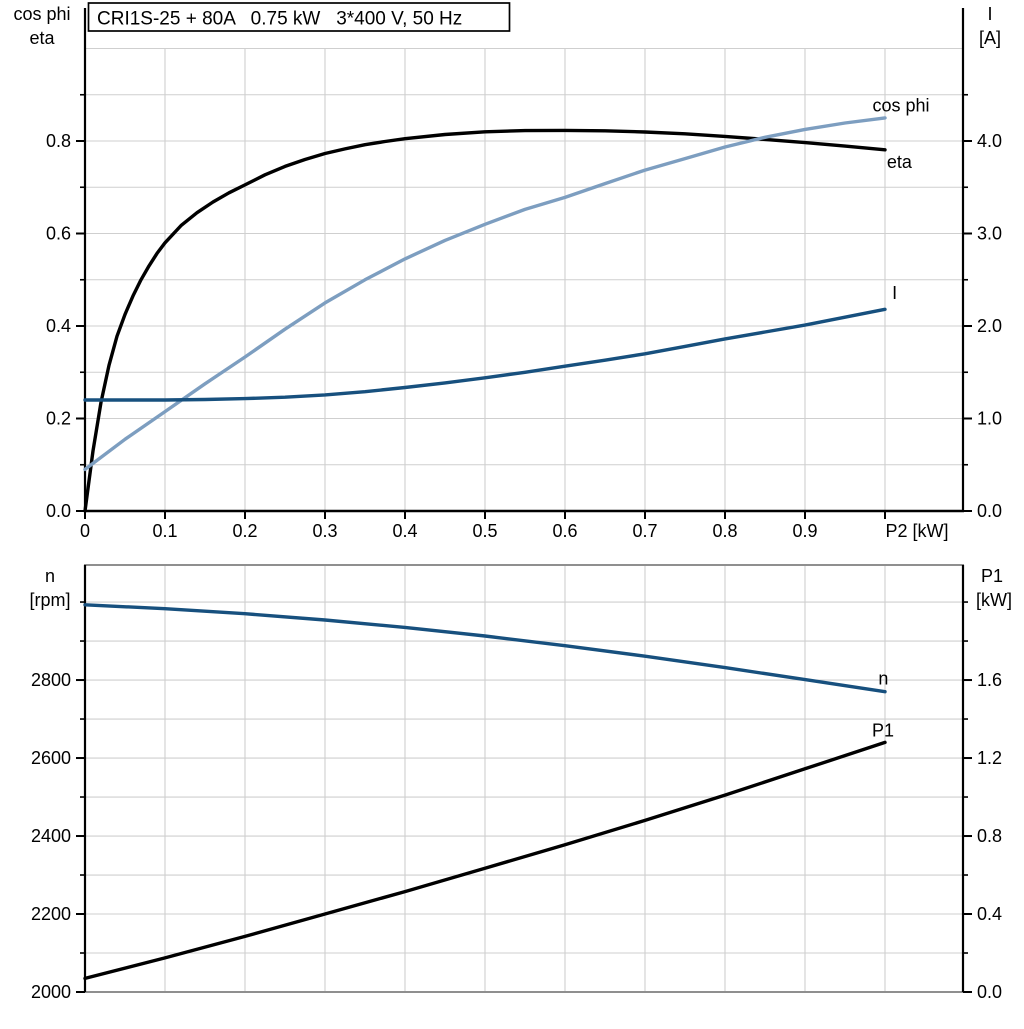 The width and height of the screenshot is (1024, 1029). What do you see at coordinates (404, 531) in the screenshot?
I see `x-tick-label: 0.4` at bounding box center [404, 531].